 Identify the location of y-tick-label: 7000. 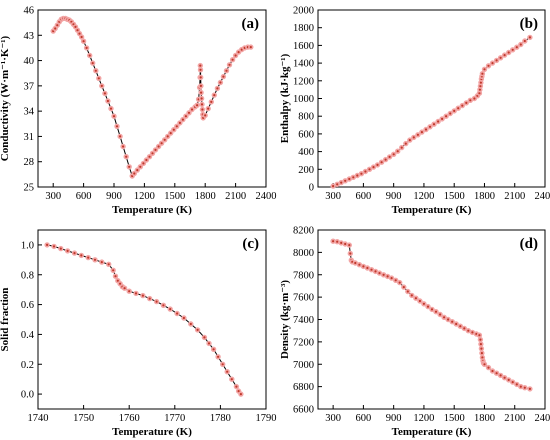
(303, 365).